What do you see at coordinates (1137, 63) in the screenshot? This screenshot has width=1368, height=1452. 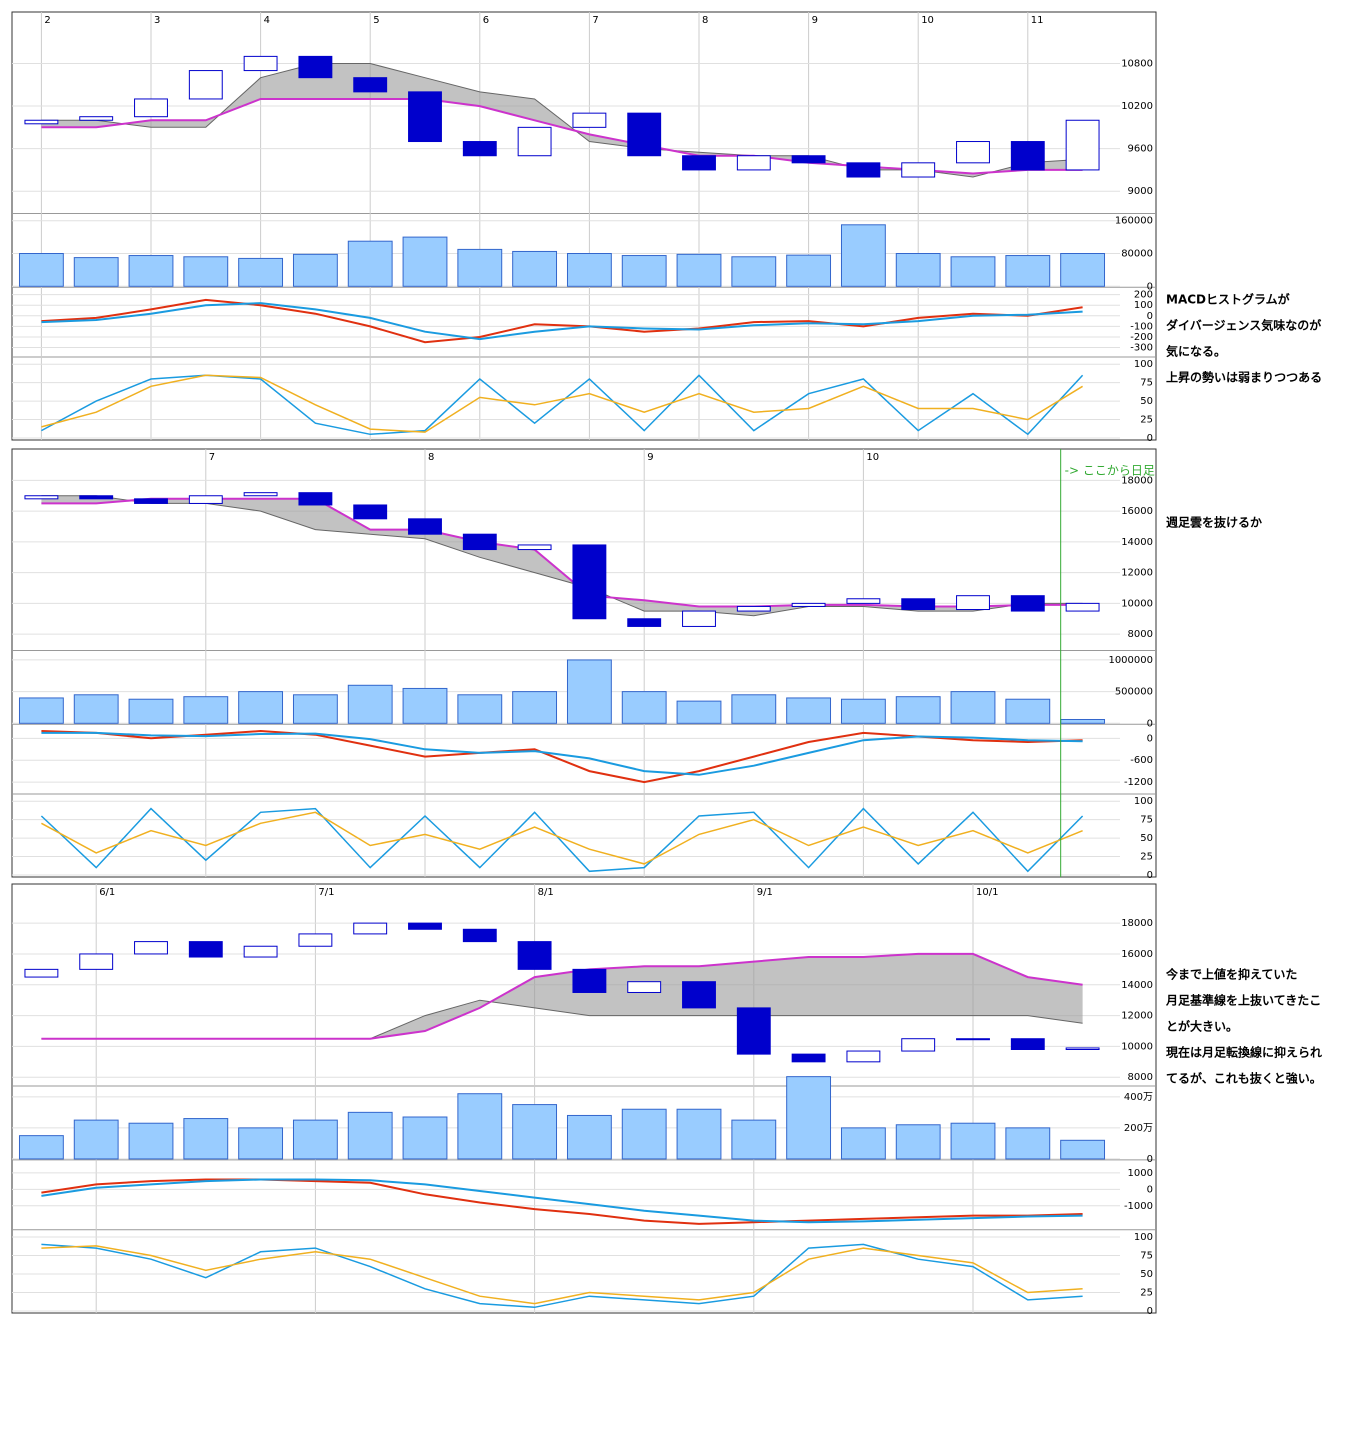 I see `y-tick-label: 10800` at bounding box center [1137, 63].